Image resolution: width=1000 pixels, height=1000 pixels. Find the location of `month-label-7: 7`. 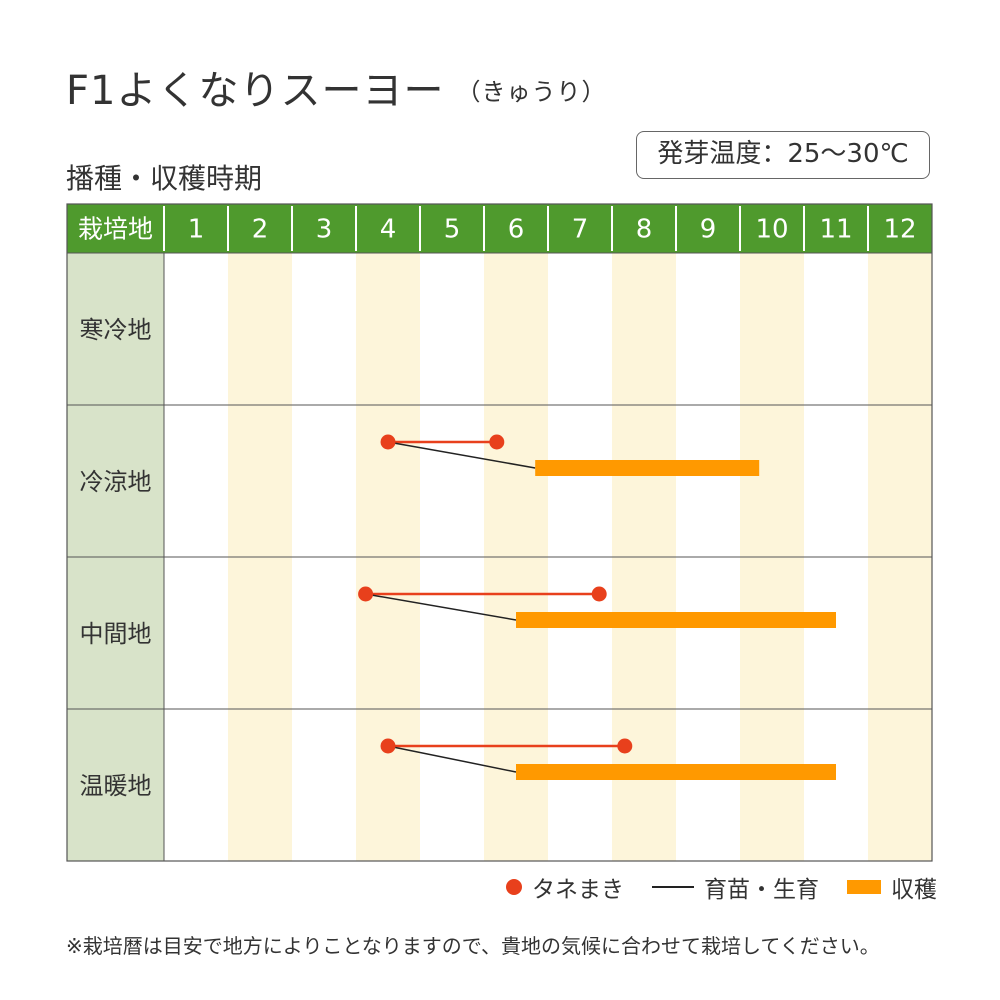

month-label-7: 7 is located at coordinates (580, 230).